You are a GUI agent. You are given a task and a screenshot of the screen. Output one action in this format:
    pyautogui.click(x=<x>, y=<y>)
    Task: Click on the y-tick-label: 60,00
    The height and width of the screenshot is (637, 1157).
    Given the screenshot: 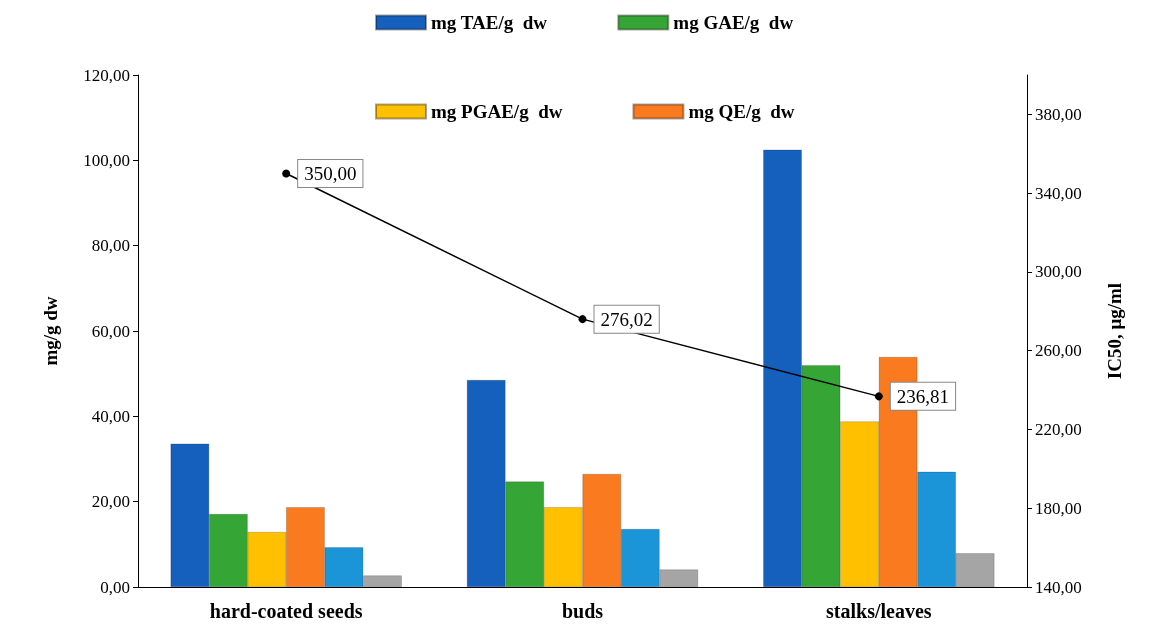 What is the action you would take?
    pyautogui.click(x=110, y=331)
    